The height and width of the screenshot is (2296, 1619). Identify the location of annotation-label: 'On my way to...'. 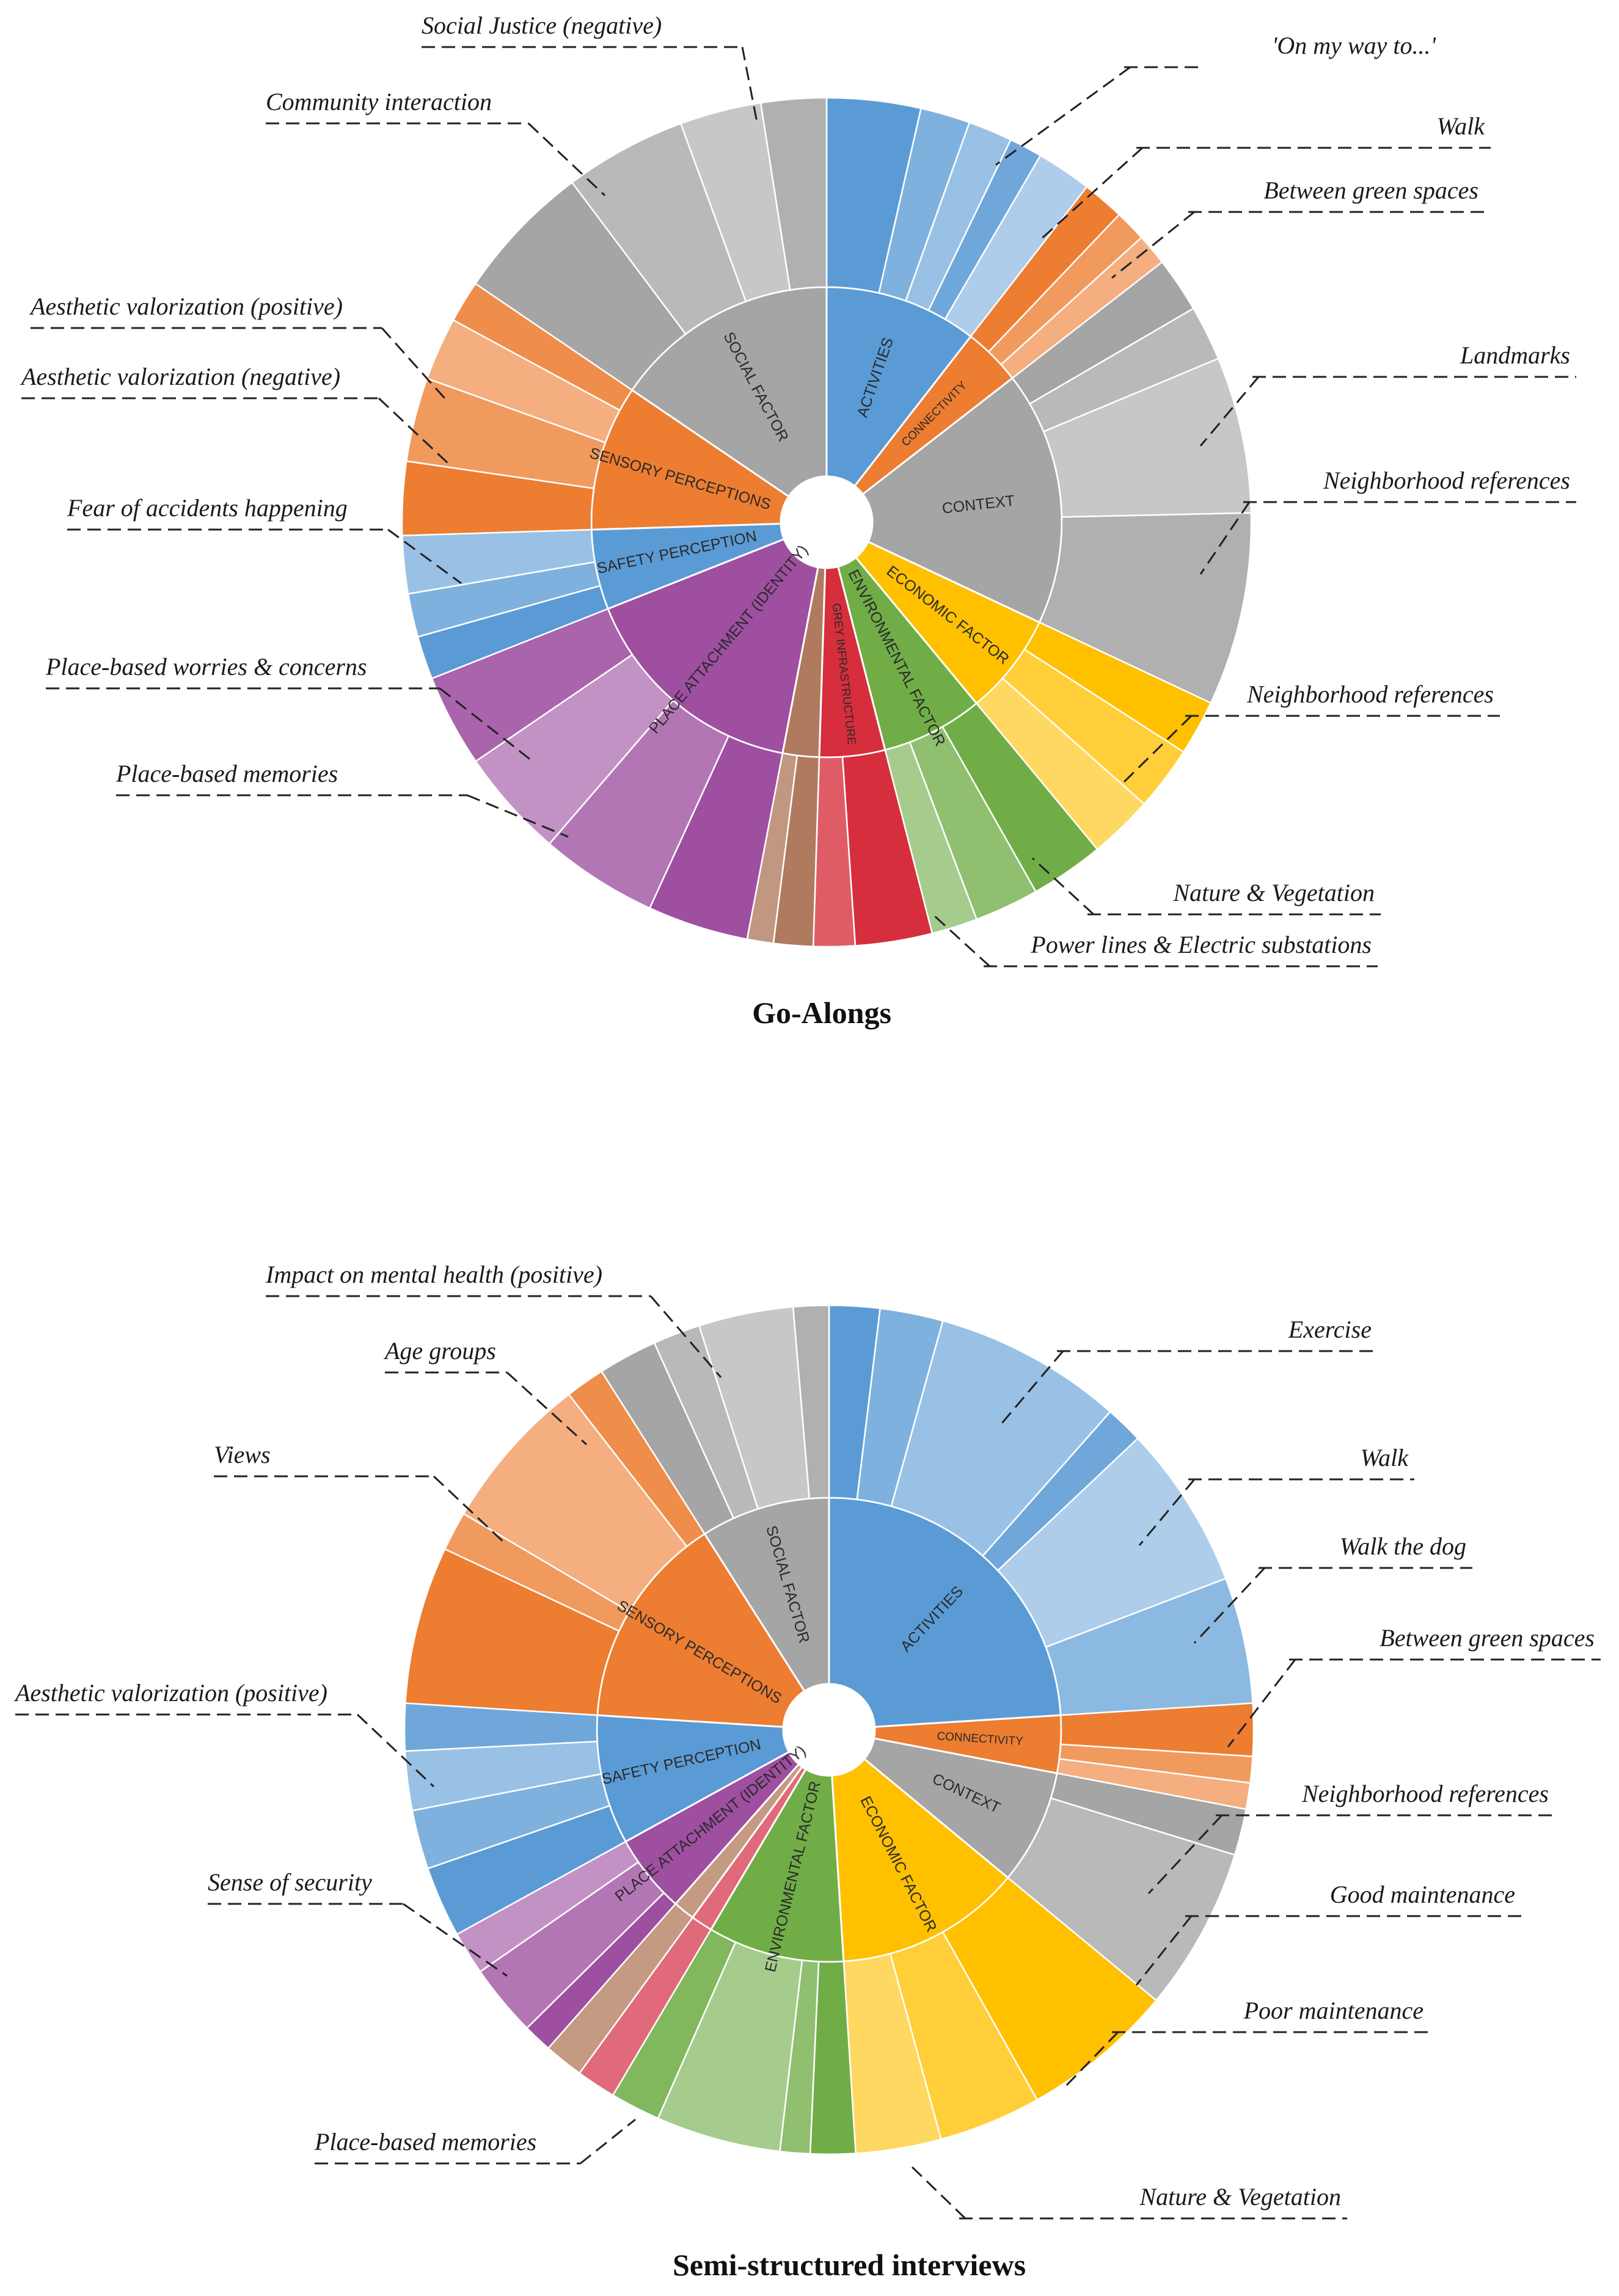
(1355, 46).